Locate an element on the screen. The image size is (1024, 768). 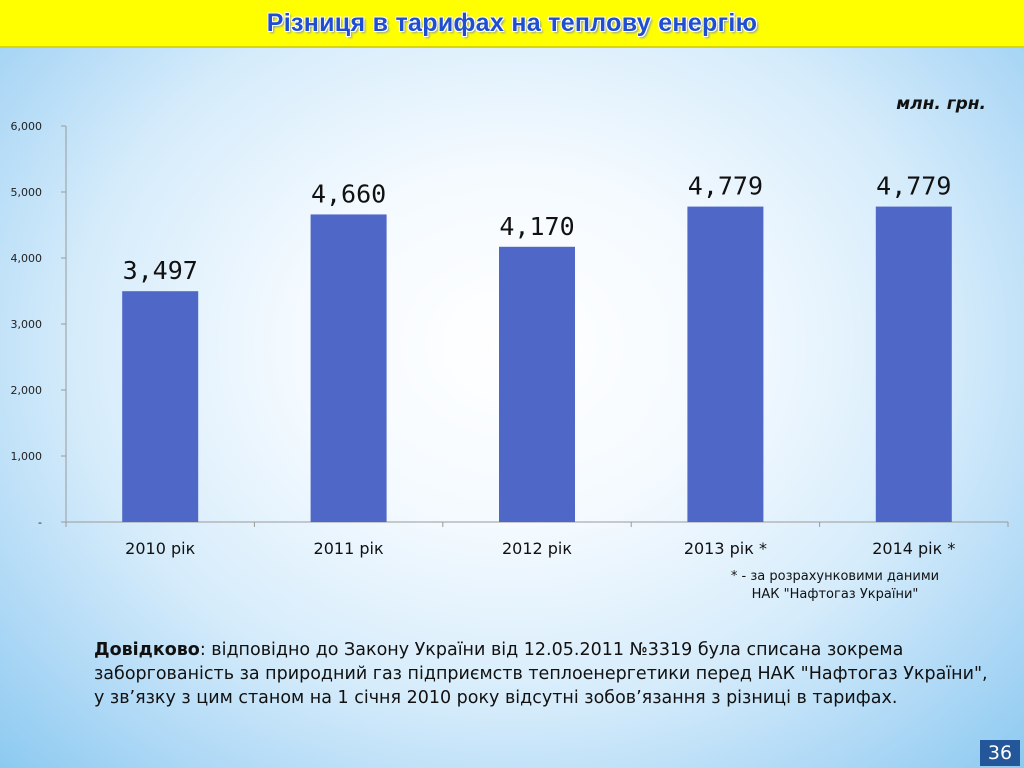
reference-label: Довідково is located at coordinates (147, 650).